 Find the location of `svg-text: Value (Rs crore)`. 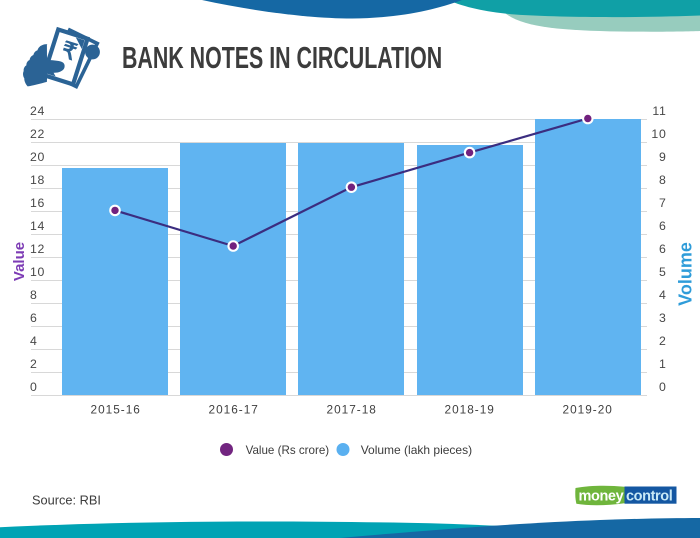

svg-text: Value (Rs crore) is located at coordinates (288, 450).